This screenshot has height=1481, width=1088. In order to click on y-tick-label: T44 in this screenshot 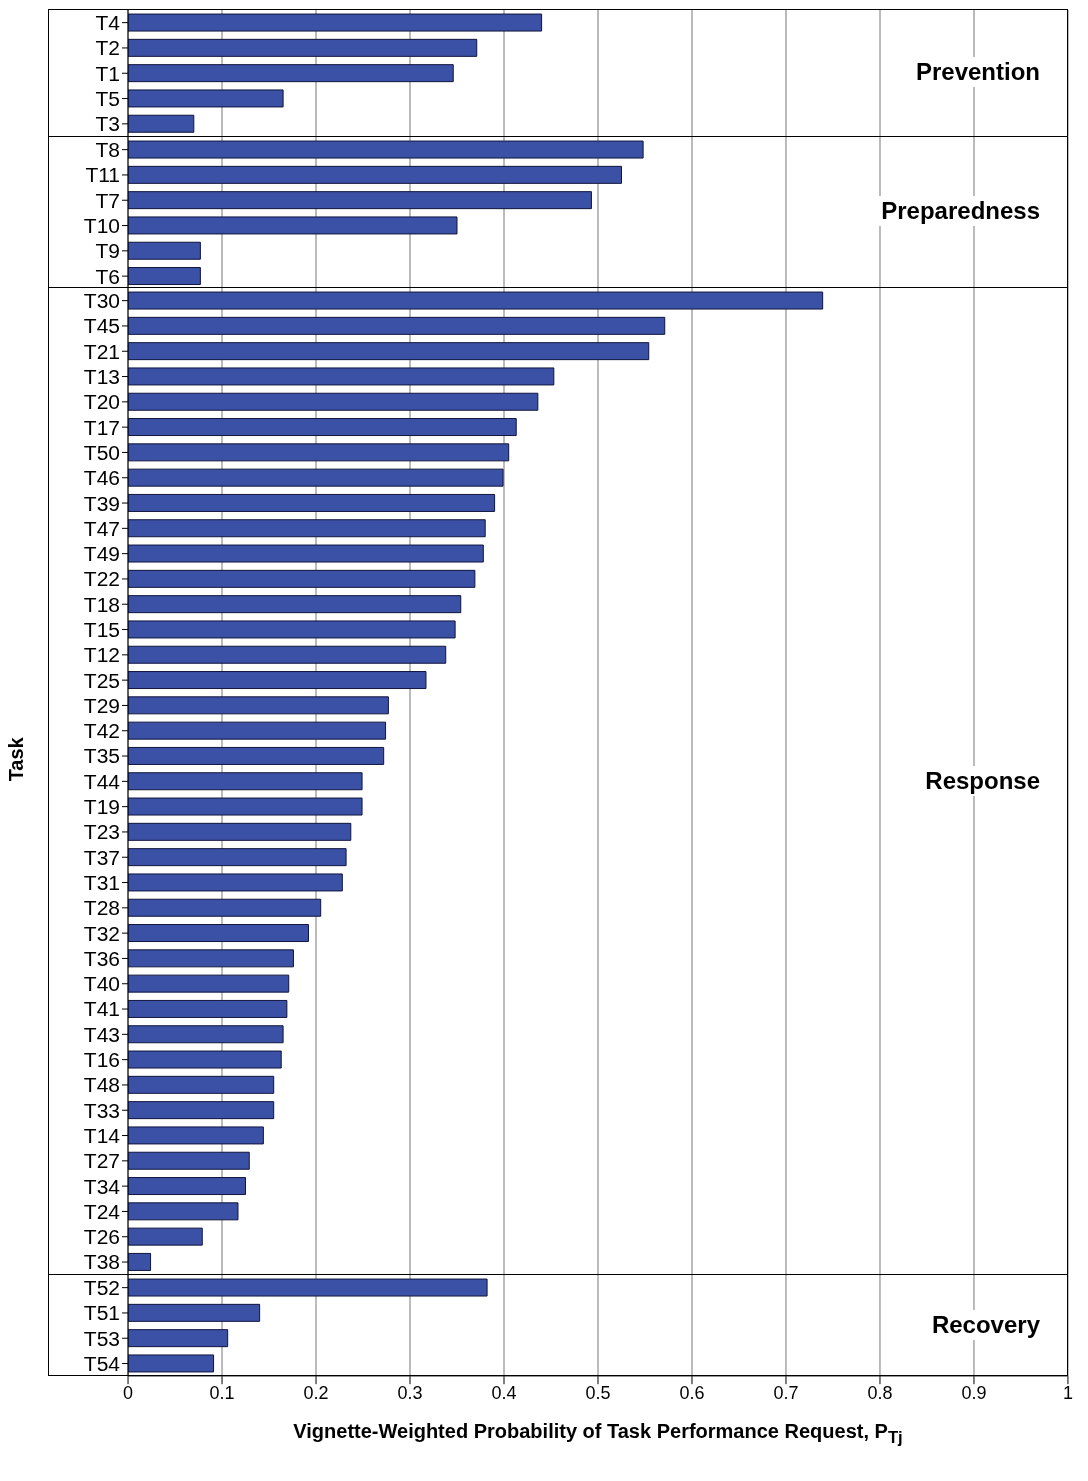, I will do `click(102, 782)`.